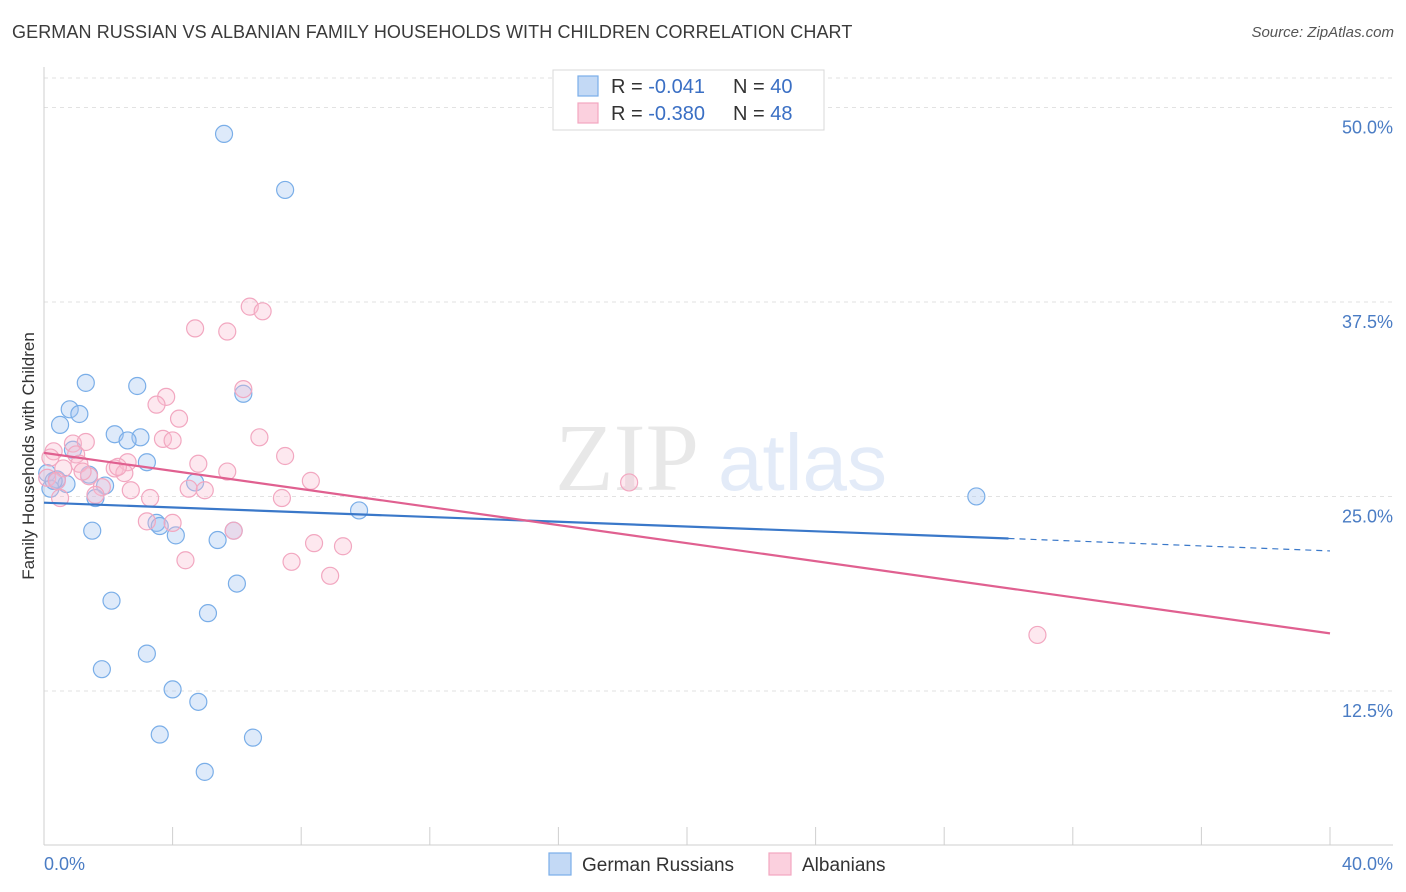  What do you see at coordinates (1367, 516) in the screenshot?
I see `y-tick-label: 25.0%` at bounding box center [1367, 516].